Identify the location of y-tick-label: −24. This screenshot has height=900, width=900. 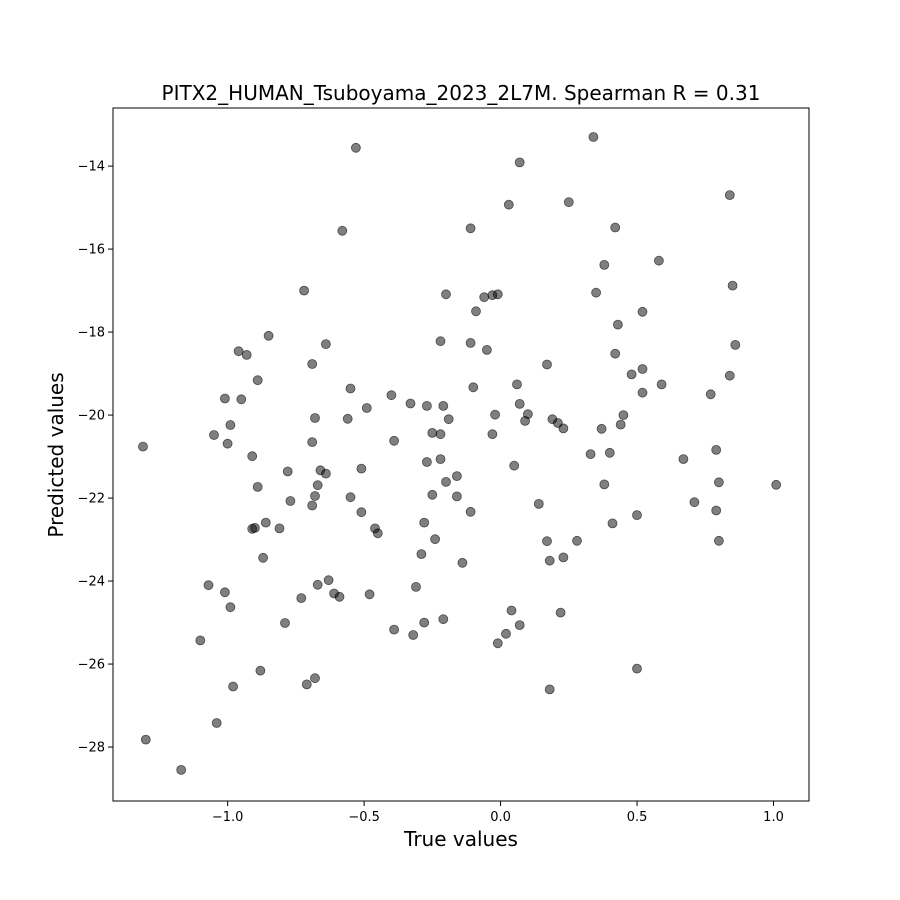
(91, 582).